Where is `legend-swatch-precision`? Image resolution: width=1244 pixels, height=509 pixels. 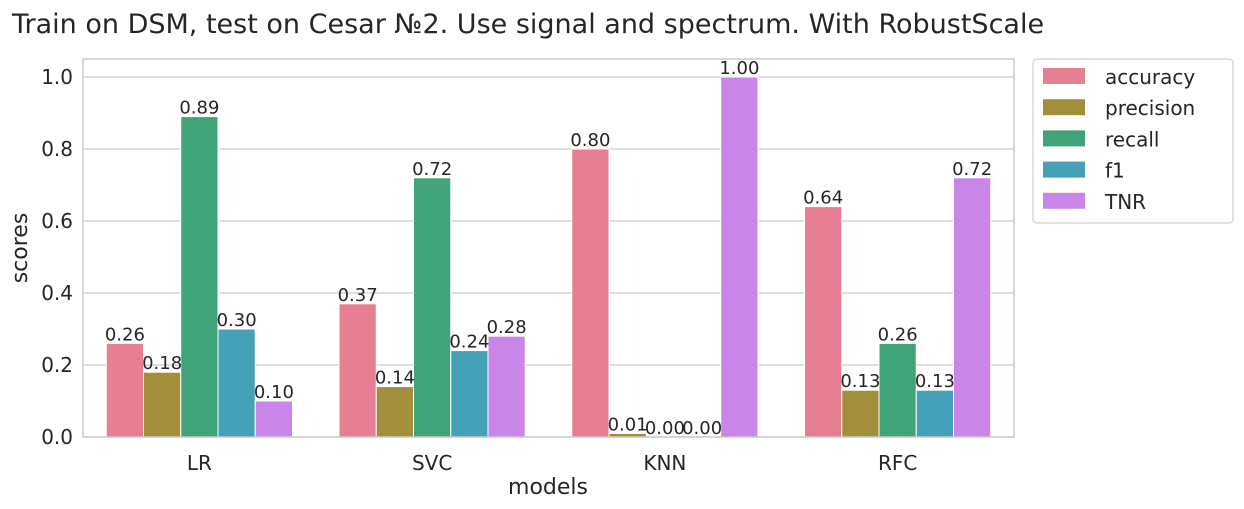
legend-swatch-precision is located at coordinates (1064, 107).